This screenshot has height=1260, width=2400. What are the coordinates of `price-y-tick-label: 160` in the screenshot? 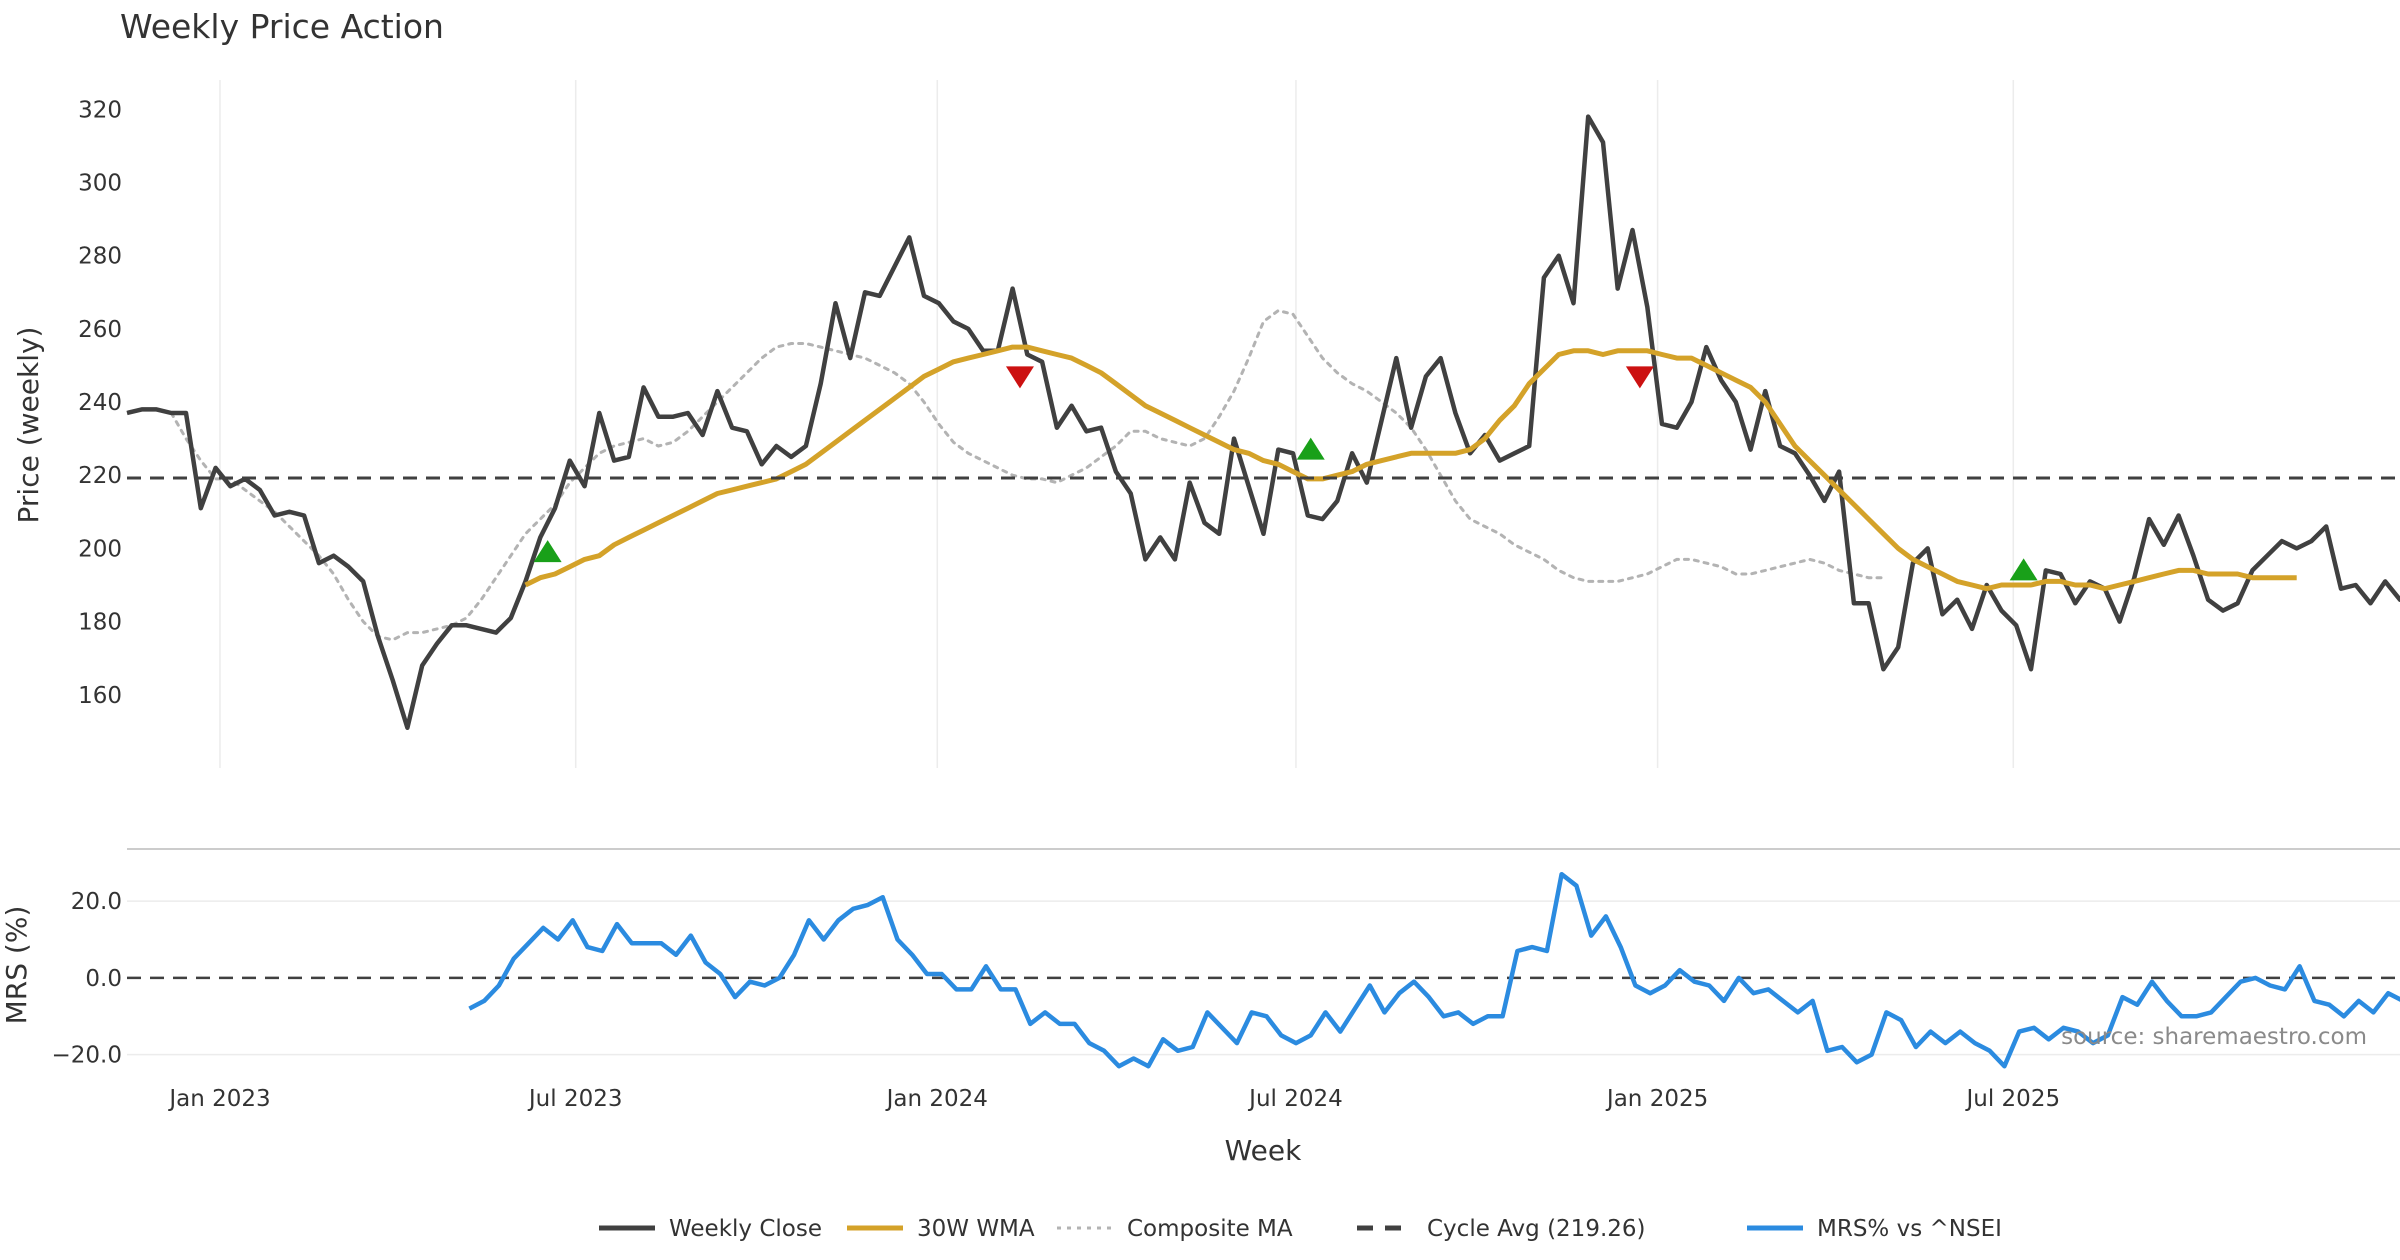 It's located at (100, 696).